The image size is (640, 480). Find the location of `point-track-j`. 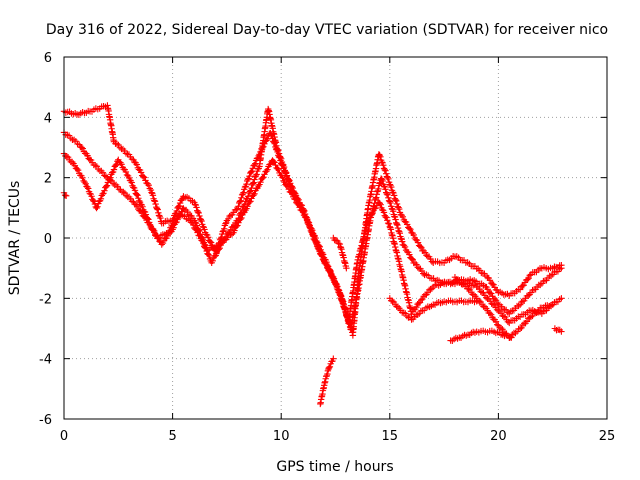

point-track-j is located at coordinates (338, 243).